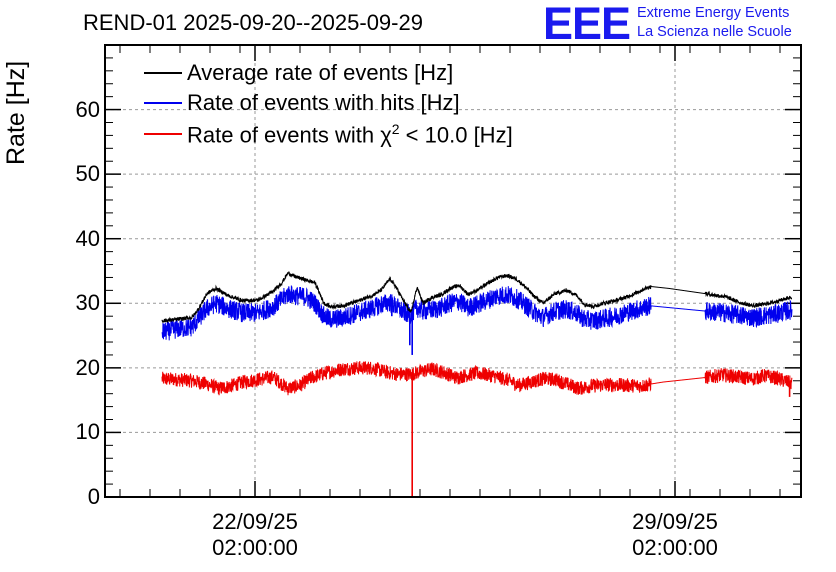  What do you see at coordinates (713, 13) in the screenshot?
I see `logo-line-1: Extreme Energy Events` at bounding box center [713, 13].